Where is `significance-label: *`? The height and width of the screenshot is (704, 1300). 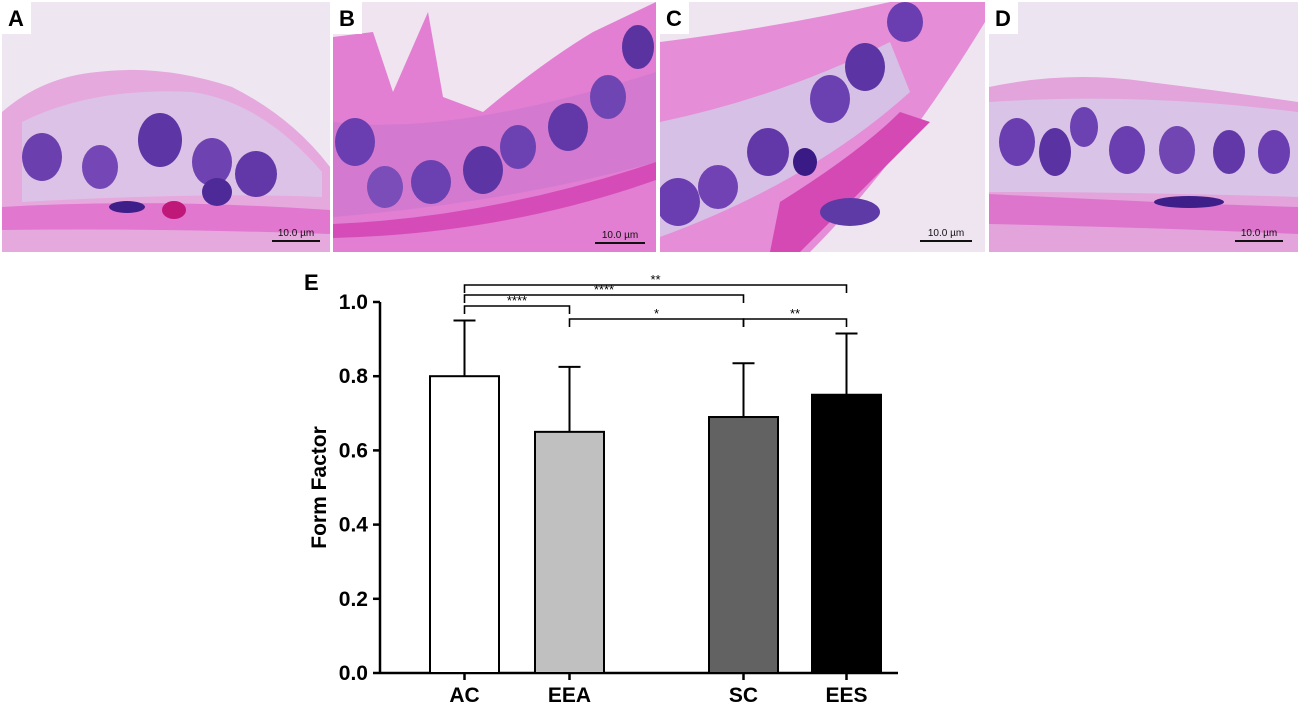 significance-label: * is located at coordinates (656, 313).